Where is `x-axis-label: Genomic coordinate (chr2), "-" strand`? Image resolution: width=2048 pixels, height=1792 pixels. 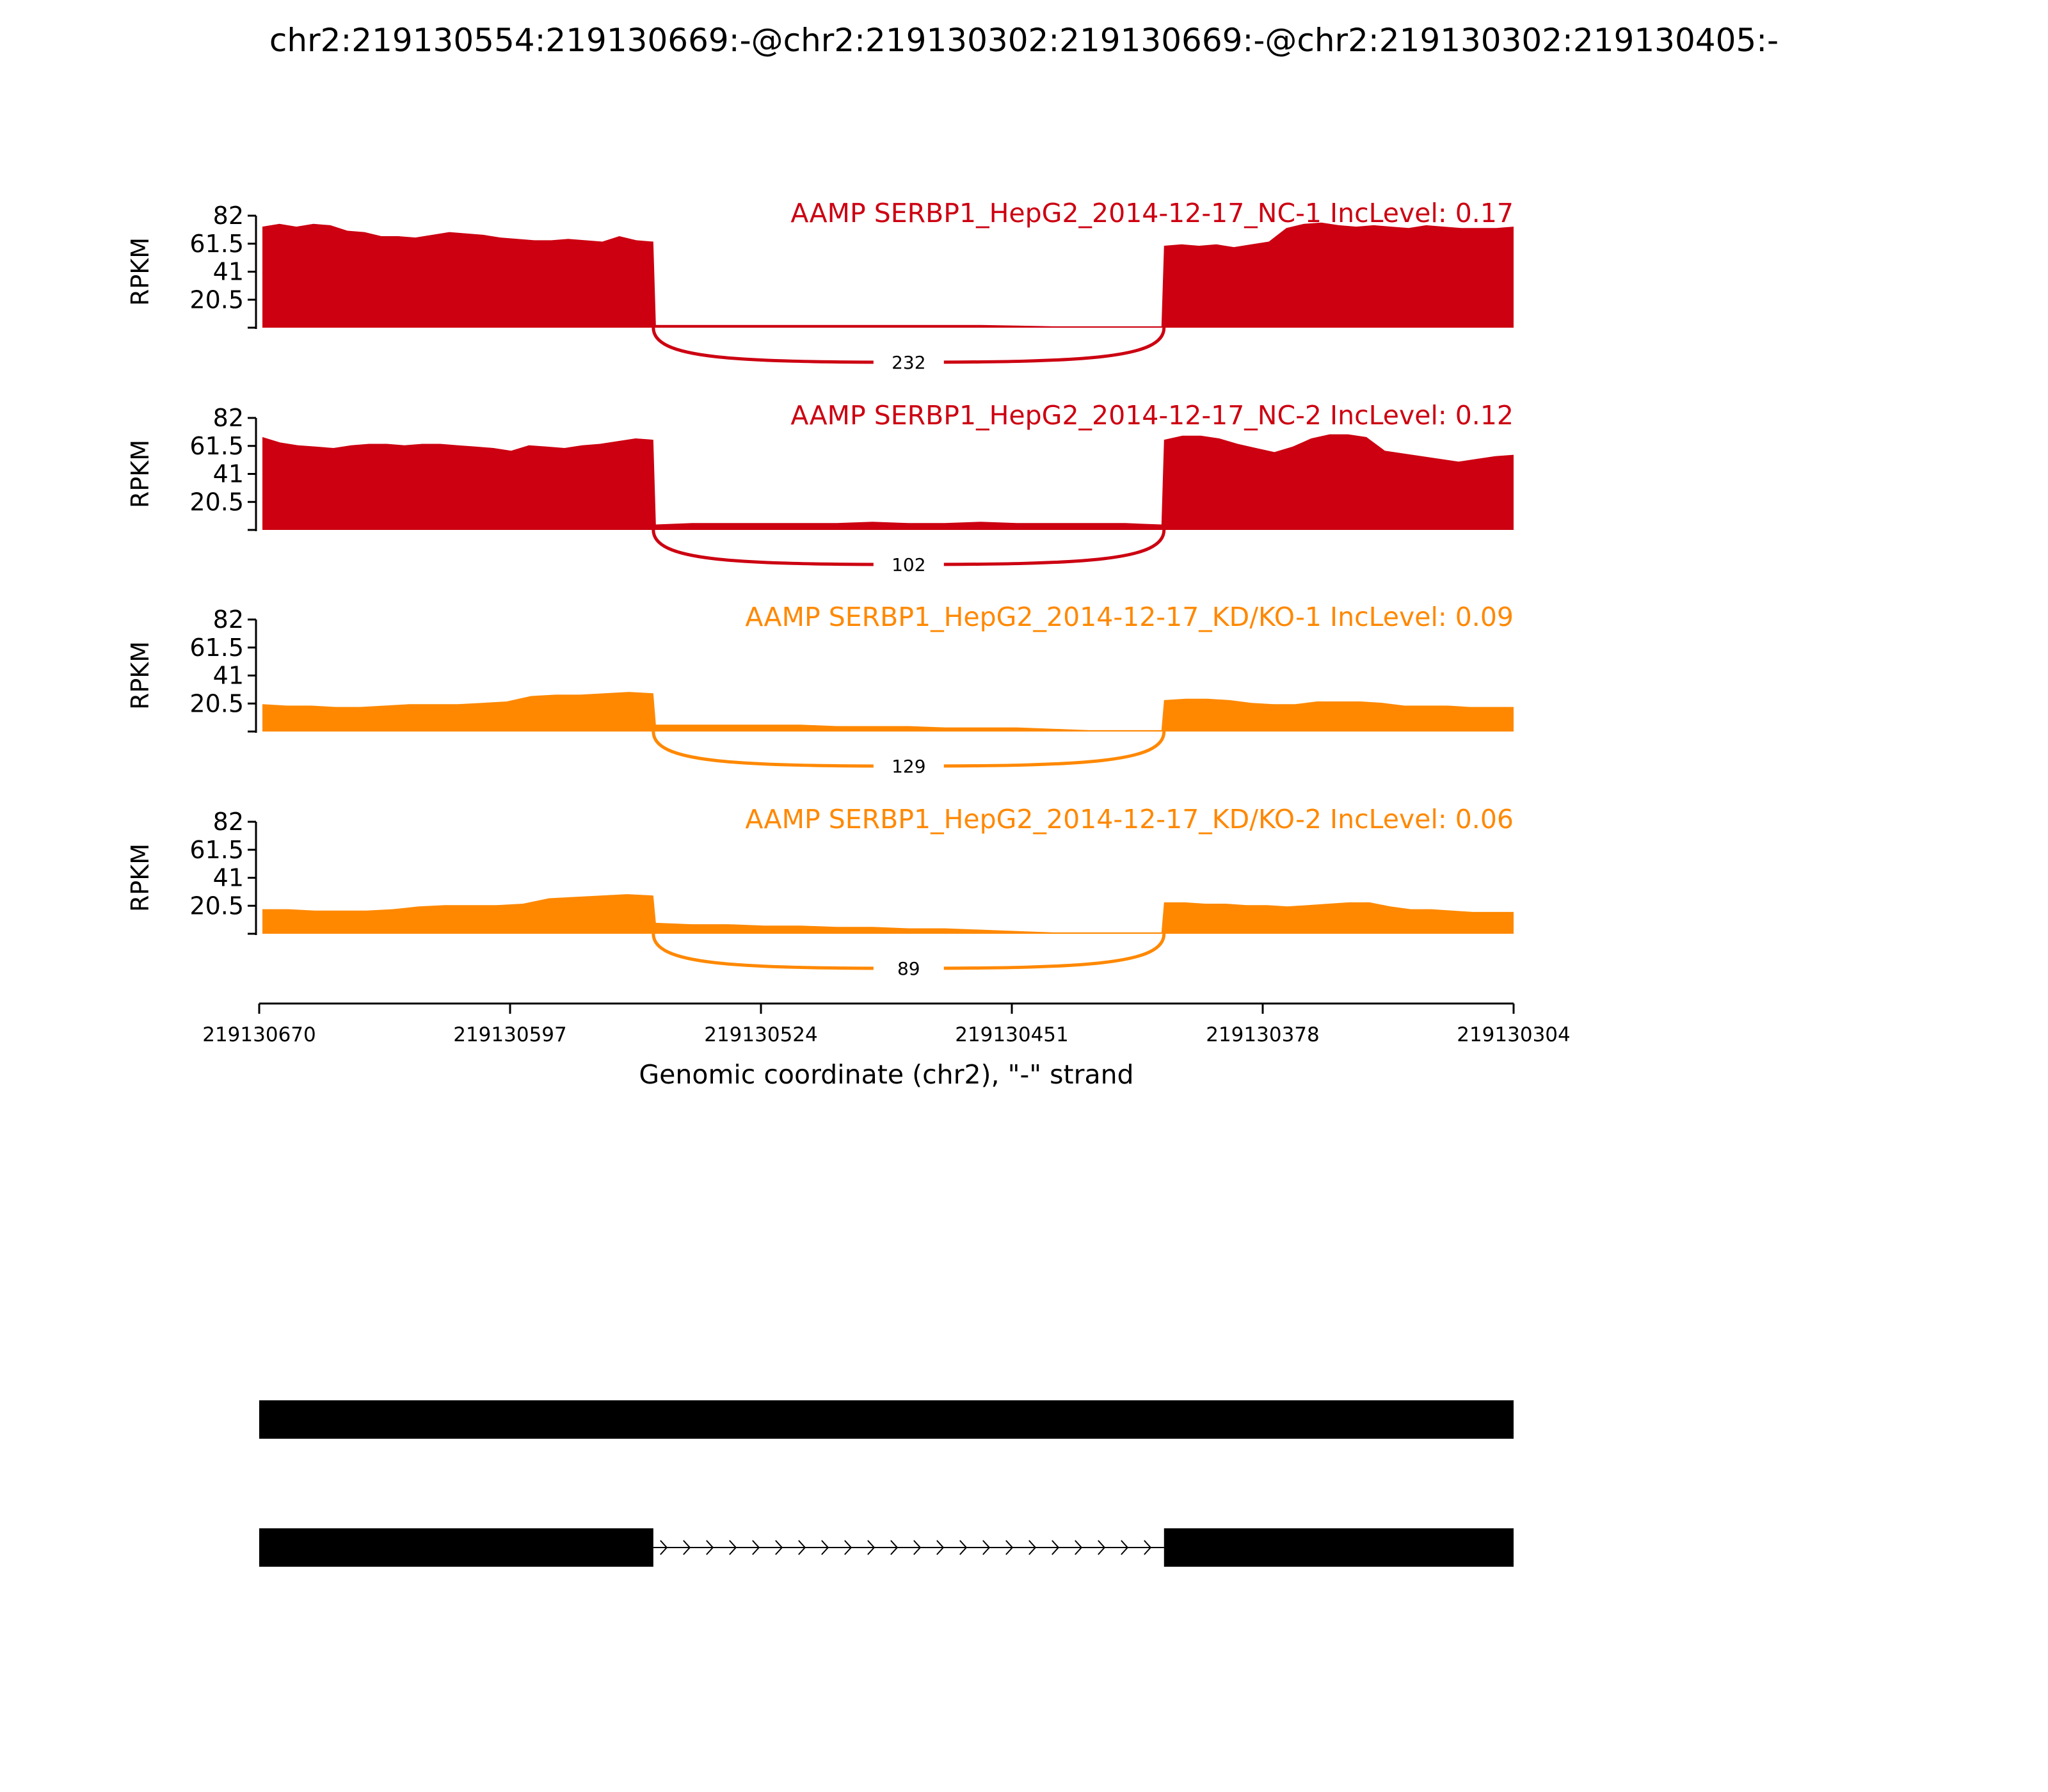
x-axis-label: Genomic coordinate (chr2), "-" strand is located at coordinates (886, 1074).